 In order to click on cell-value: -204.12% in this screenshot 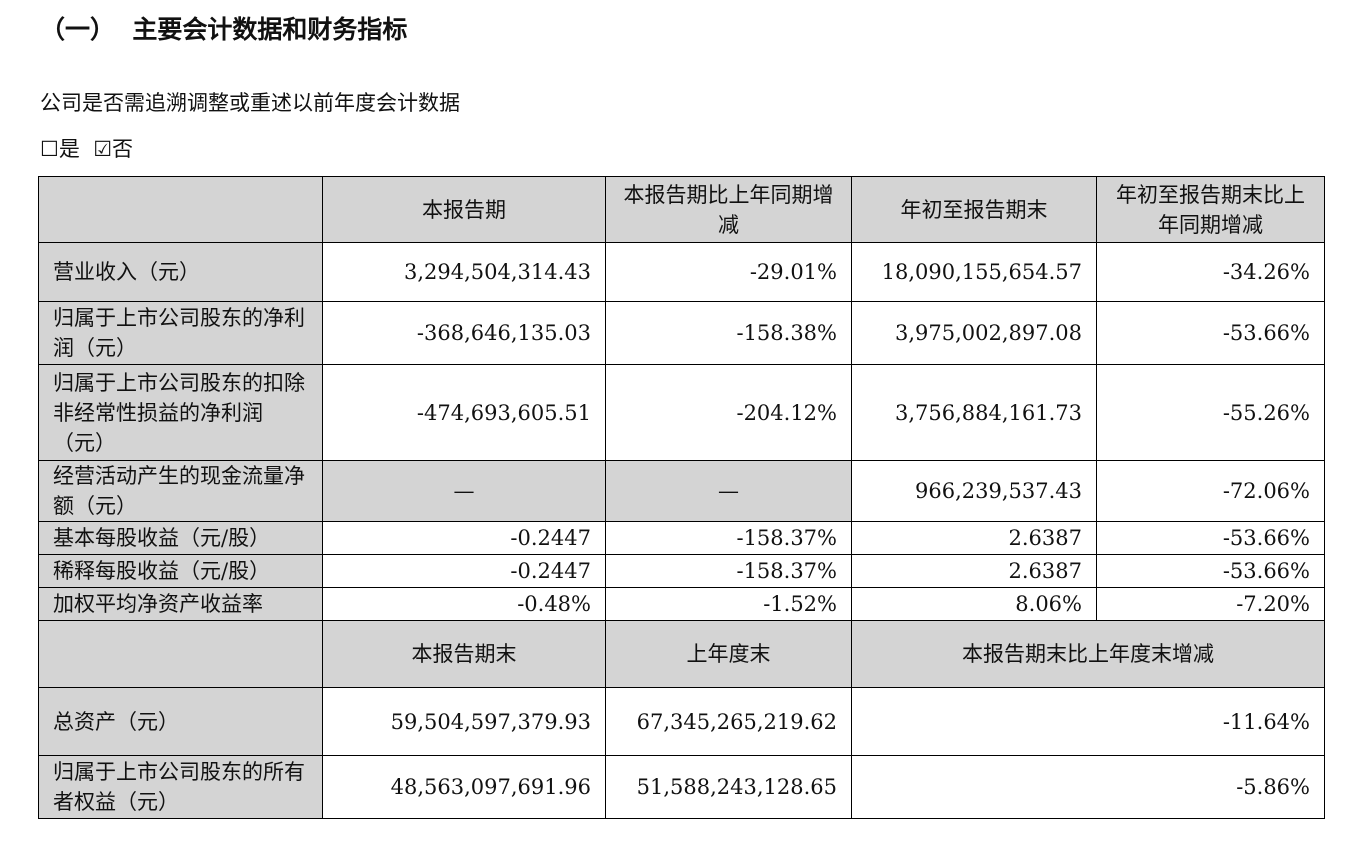, I will do `click(728, 412)`.